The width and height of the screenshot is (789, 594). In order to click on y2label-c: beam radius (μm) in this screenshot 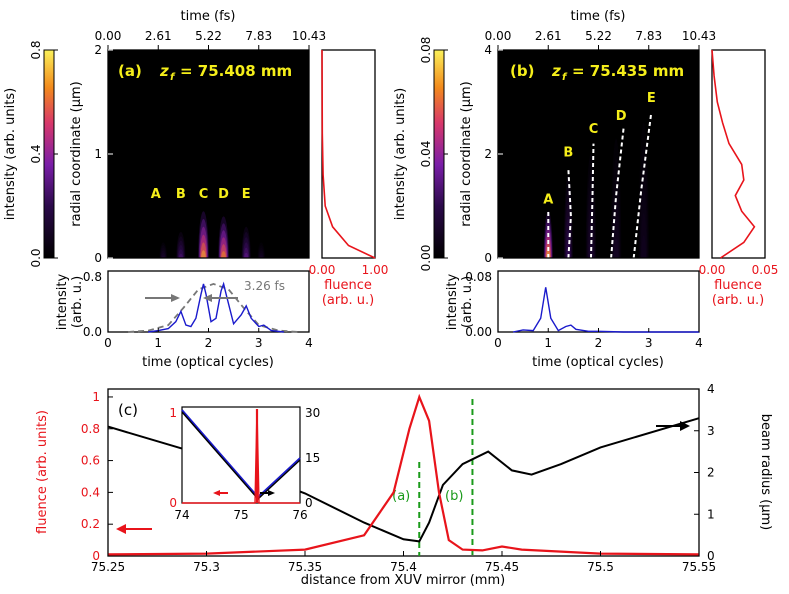, I will do `click(765, 472)`.